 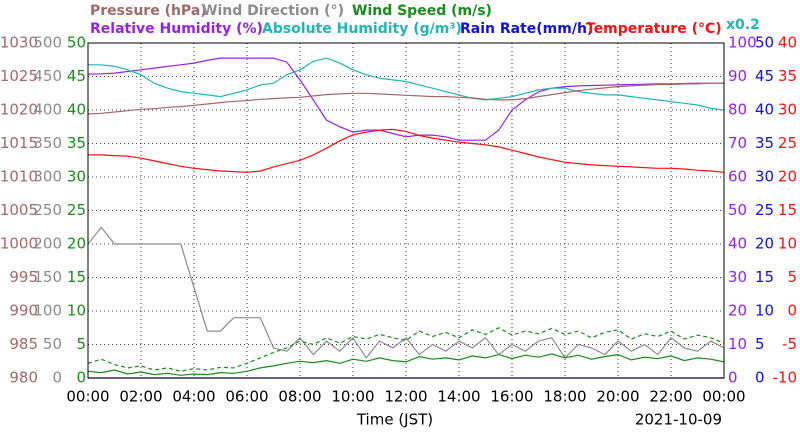 What do you see at coordinates (176, 29) in the screenshot?
I see `axis-title: Relative Humidity (%)` at bounding box center [176, 29].